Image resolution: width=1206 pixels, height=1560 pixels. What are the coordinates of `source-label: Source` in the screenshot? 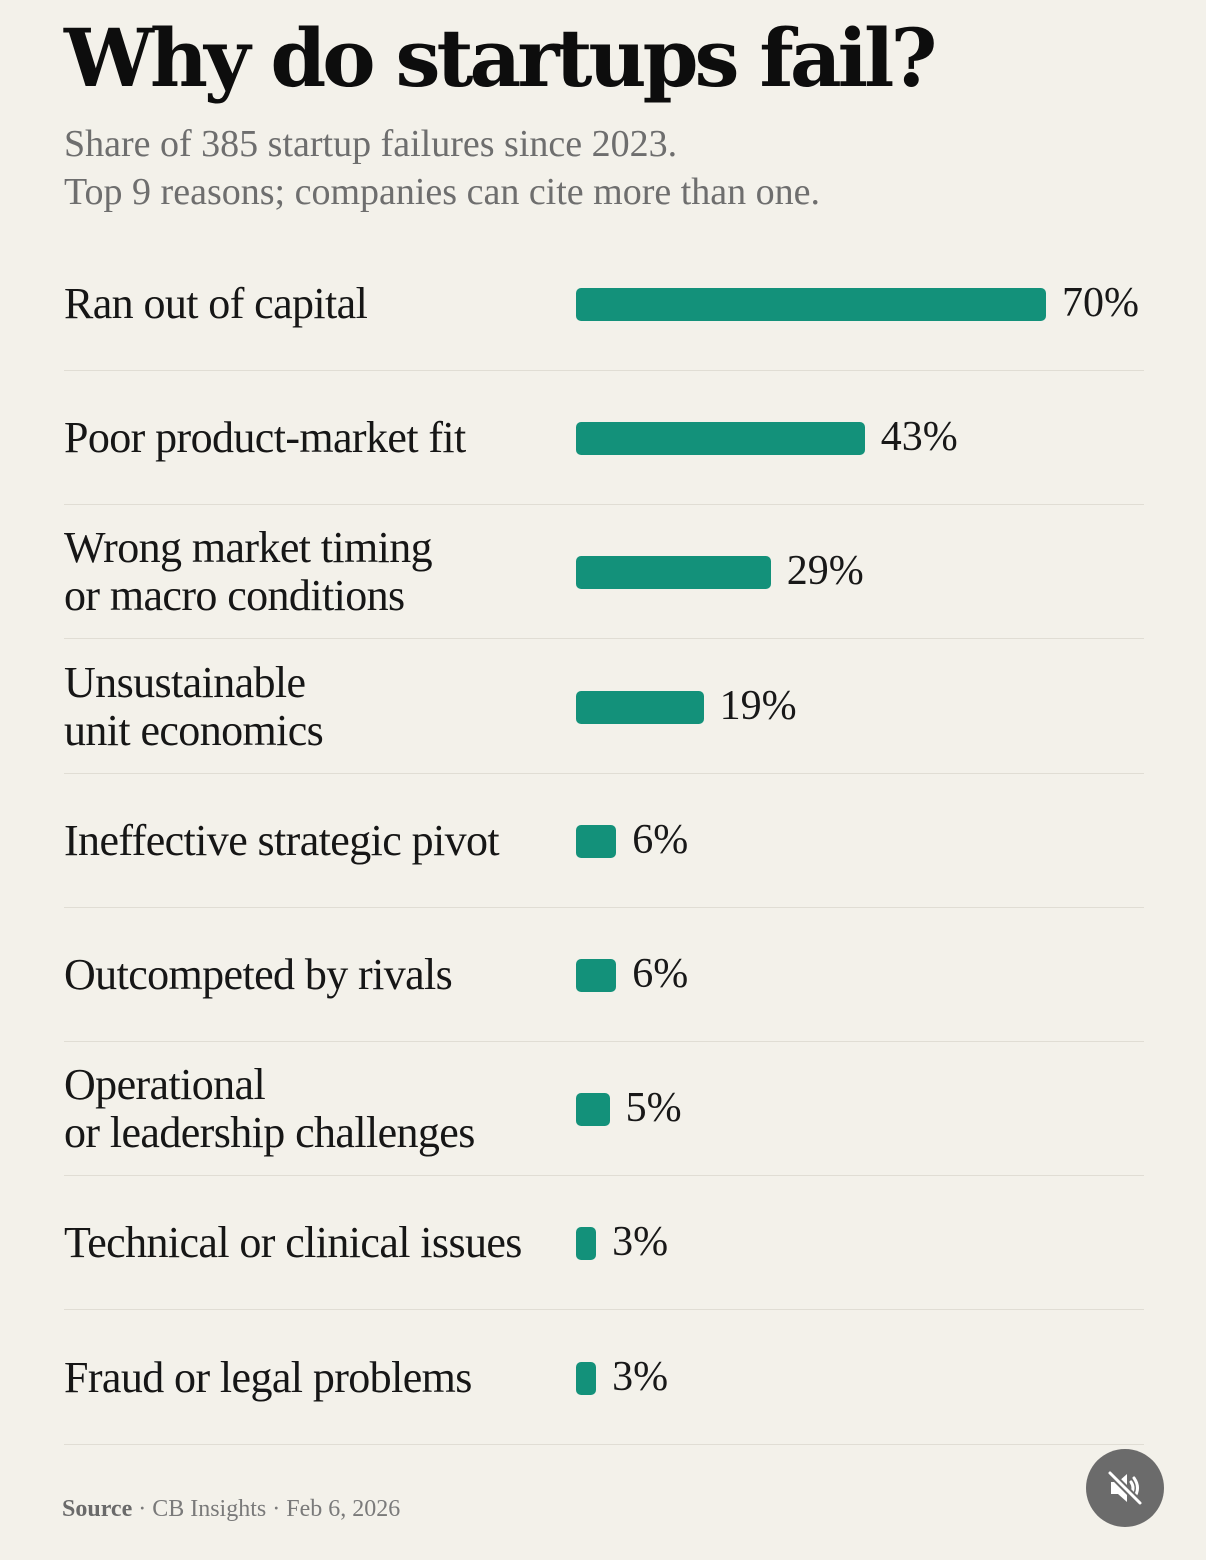 It's located at (97, 1509).